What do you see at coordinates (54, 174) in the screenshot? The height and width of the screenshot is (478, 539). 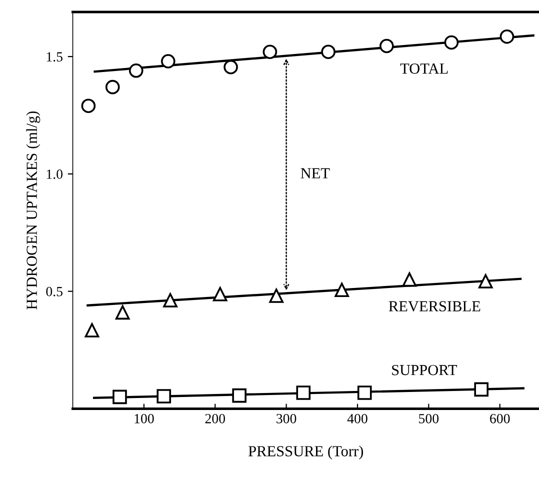 I see `y-tick-label: 1.0` at bounding box center [54, 174].